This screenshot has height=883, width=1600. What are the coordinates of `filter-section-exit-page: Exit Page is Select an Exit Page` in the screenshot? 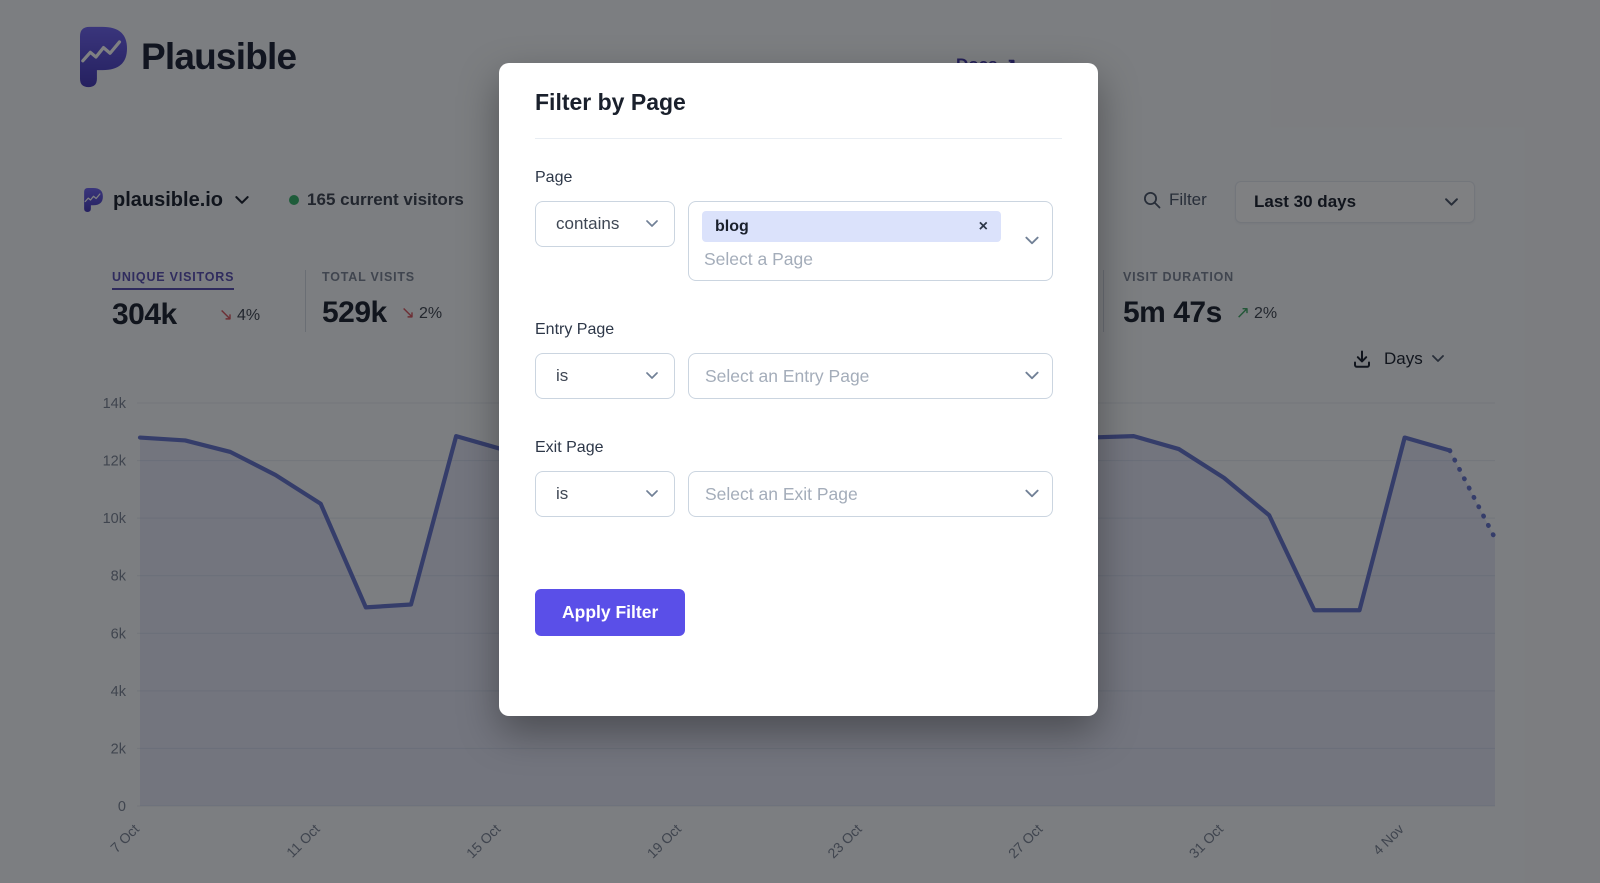 It's located at (798, 478).